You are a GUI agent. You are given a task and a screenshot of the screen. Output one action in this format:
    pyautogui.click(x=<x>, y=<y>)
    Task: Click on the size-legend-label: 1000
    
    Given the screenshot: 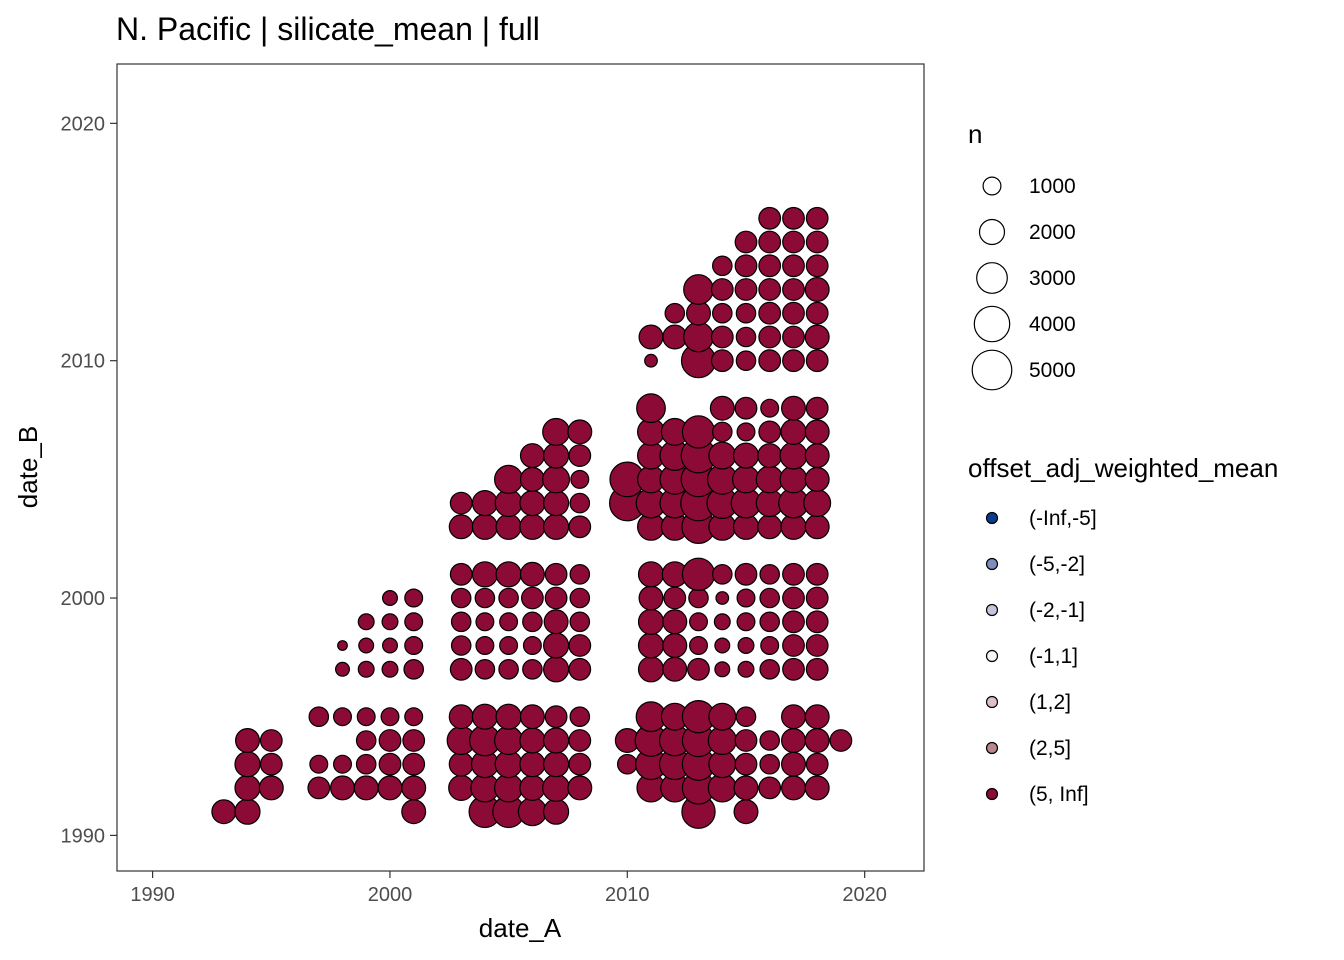 What is the action you would take?
    pyautogui.click(x=1052, y=186)
    